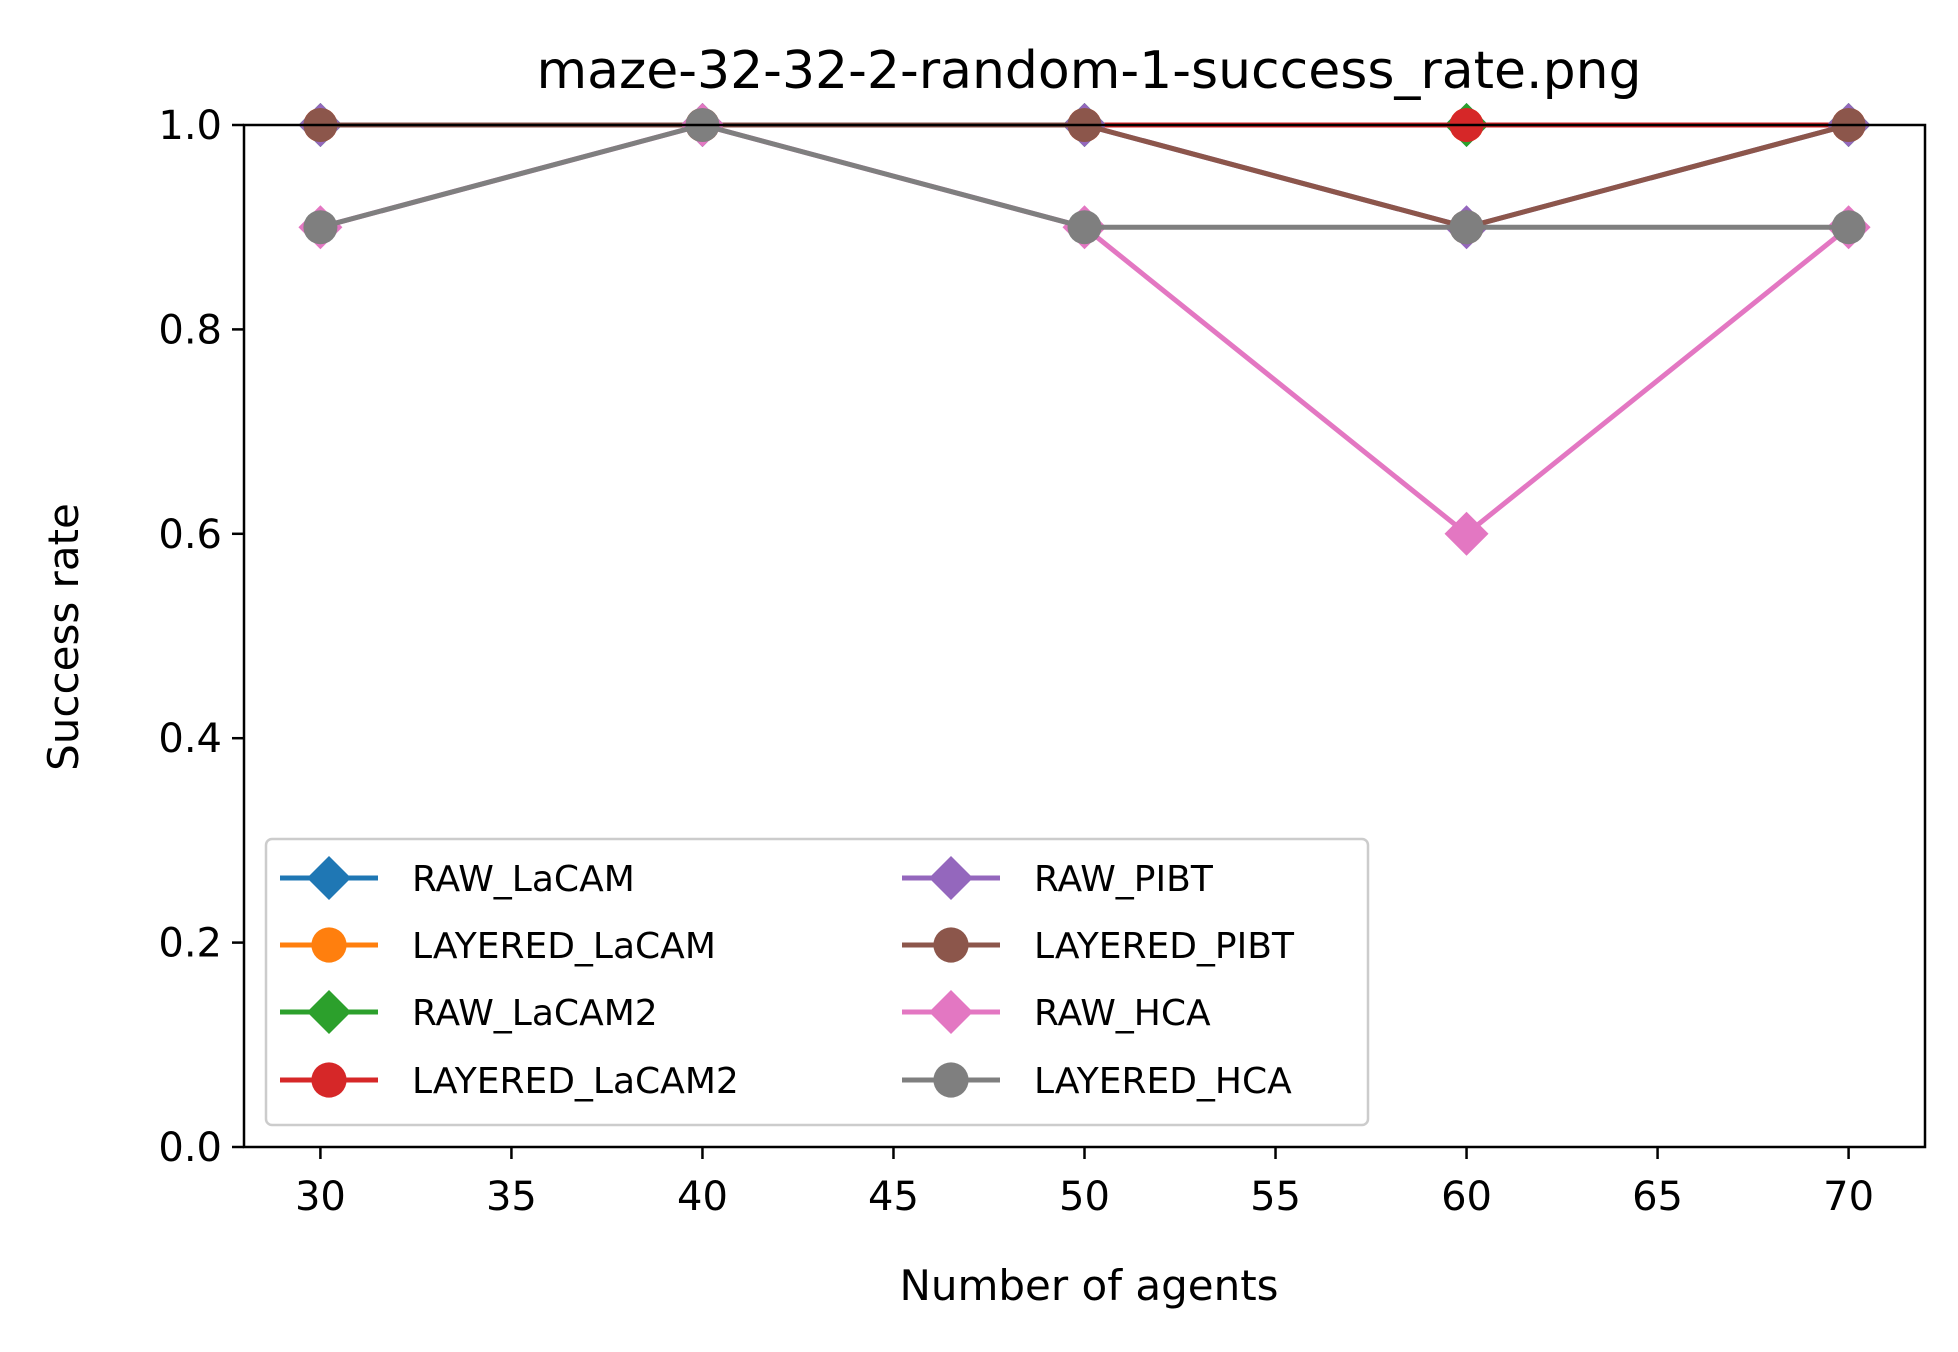  I want to click on y-axis-label: Success rate, so click(63, 637).